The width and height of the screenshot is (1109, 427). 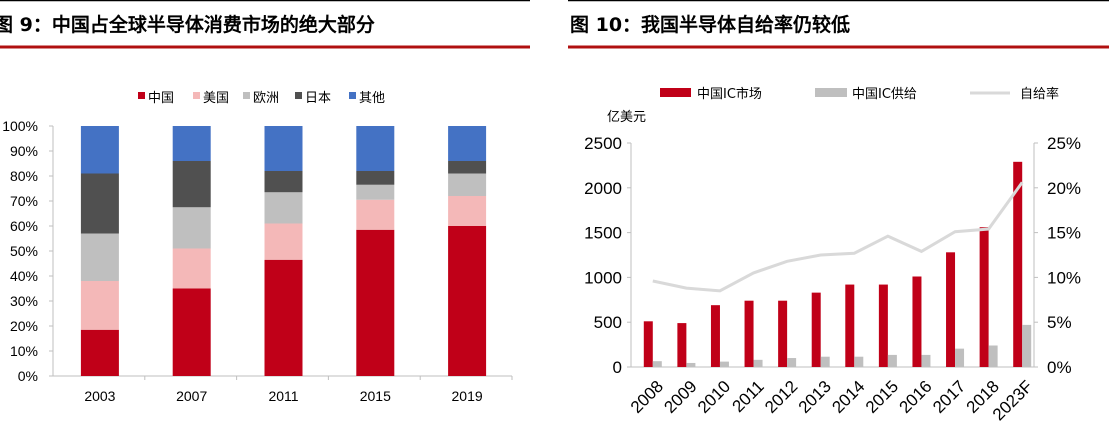 I want to click on right-y-tick-label: 15%, so click(x=1064, y=233).